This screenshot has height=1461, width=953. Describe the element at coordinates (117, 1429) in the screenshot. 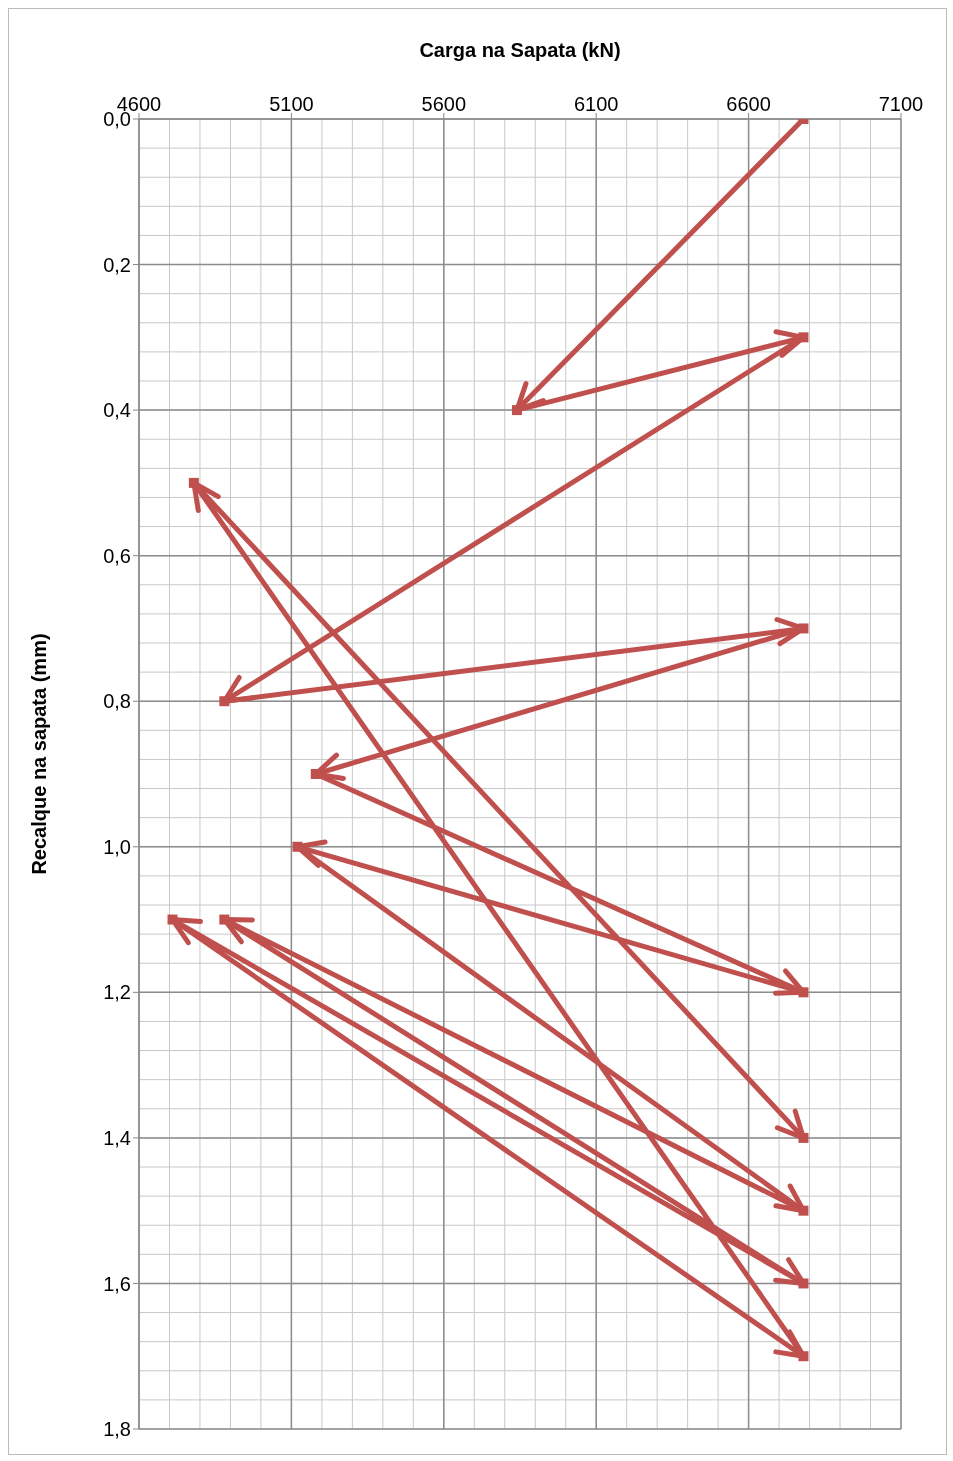

I see `y-tick-label: 1,8` at that location.